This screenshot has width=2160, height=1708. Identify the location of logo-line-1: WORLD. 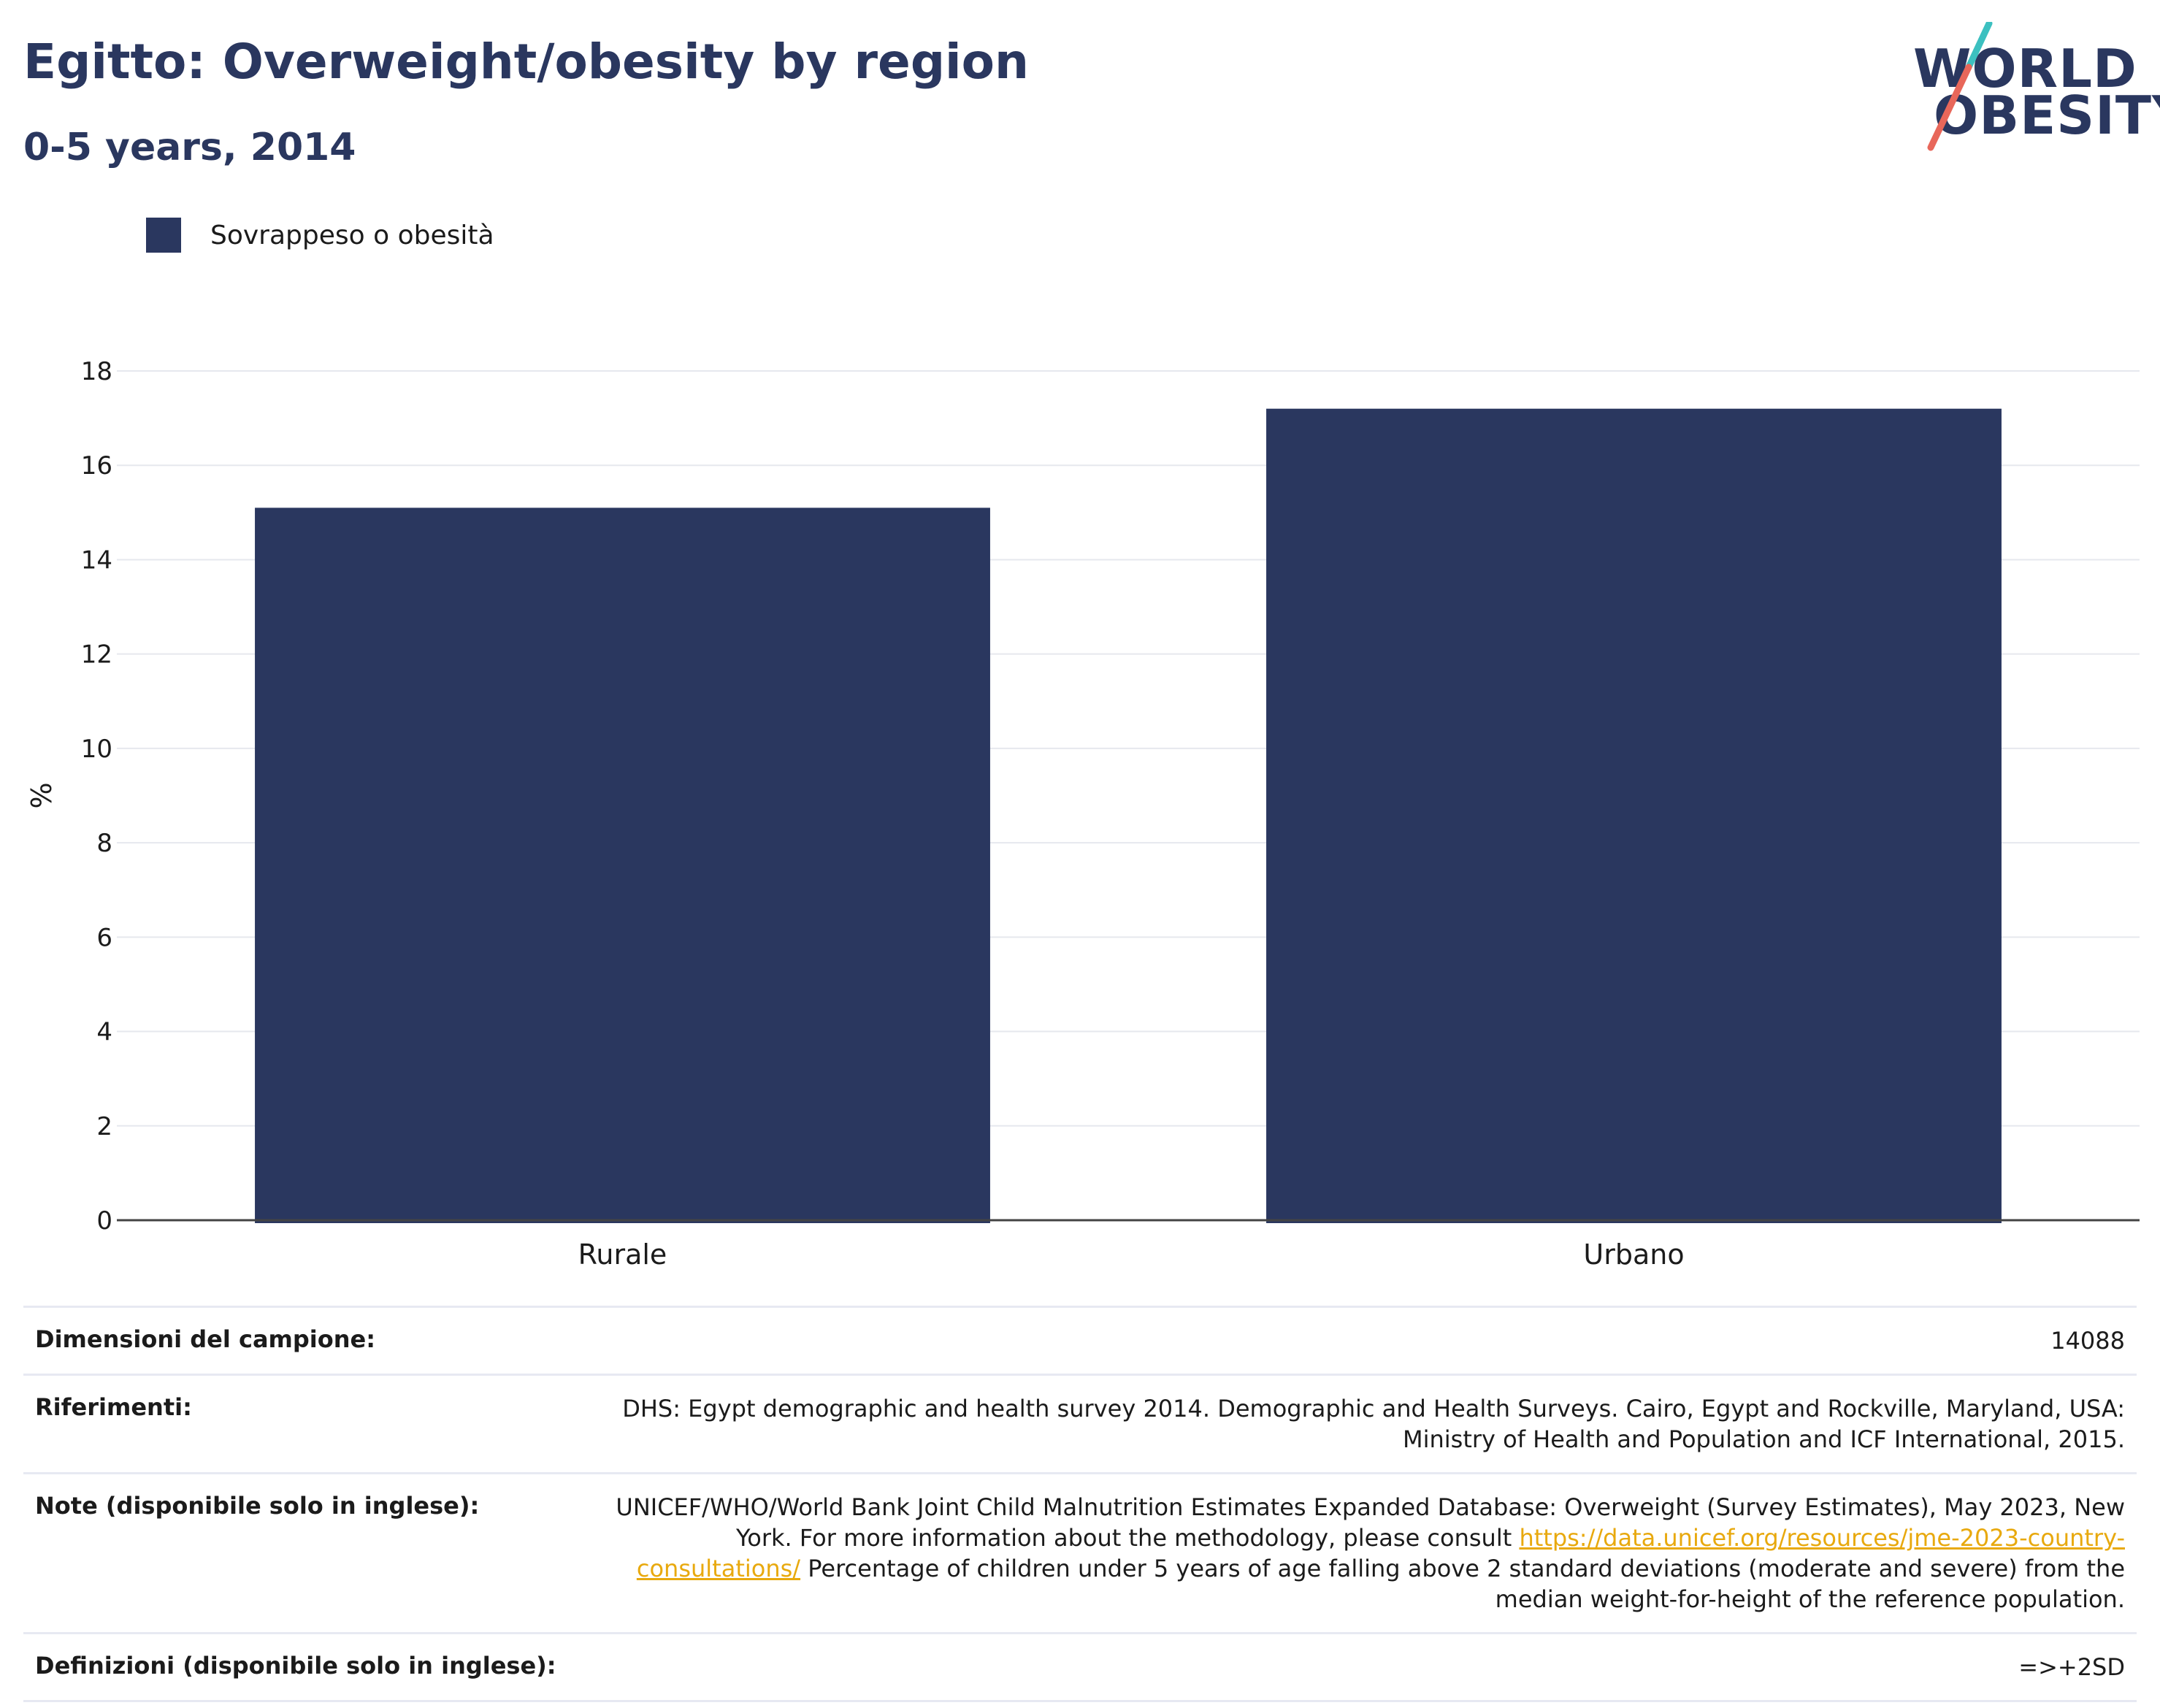
(2025, 68).